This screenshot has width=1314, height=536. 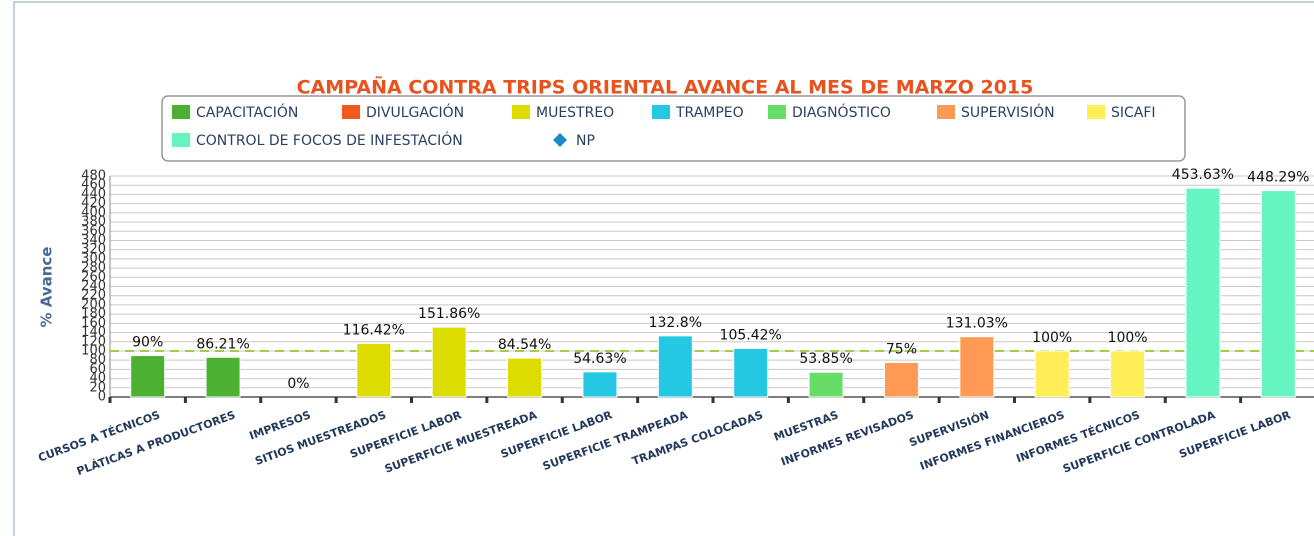 I want to click on data-label: 90%, so click(x=147, y=343).